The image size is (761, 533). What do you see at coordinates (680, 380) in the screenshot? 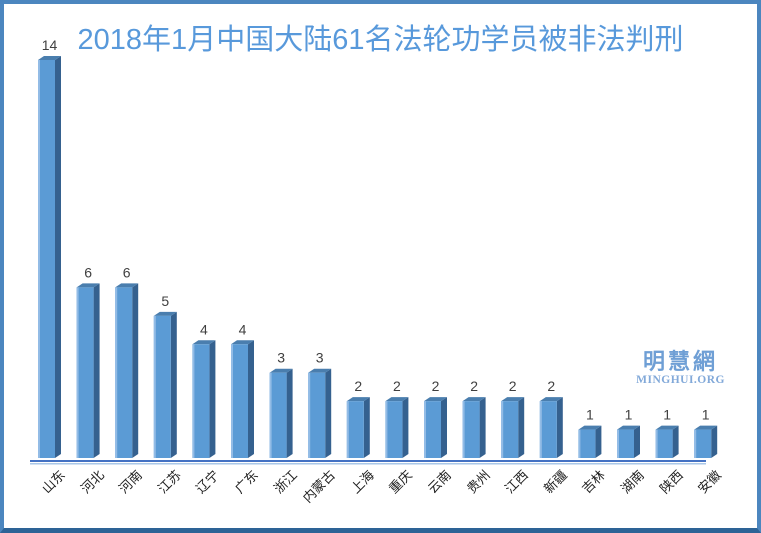
I see `minghui-watermark-url: MINGHUI.ORG` at bounding box center [680, 380].